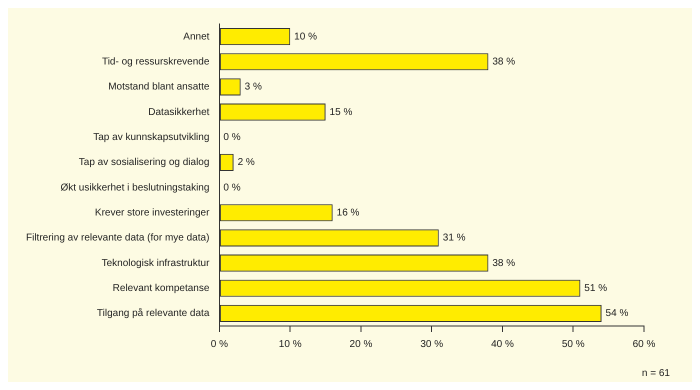 This screenshot has width=700, height=390. I want to click on text: n = 61, so click(656, 373).